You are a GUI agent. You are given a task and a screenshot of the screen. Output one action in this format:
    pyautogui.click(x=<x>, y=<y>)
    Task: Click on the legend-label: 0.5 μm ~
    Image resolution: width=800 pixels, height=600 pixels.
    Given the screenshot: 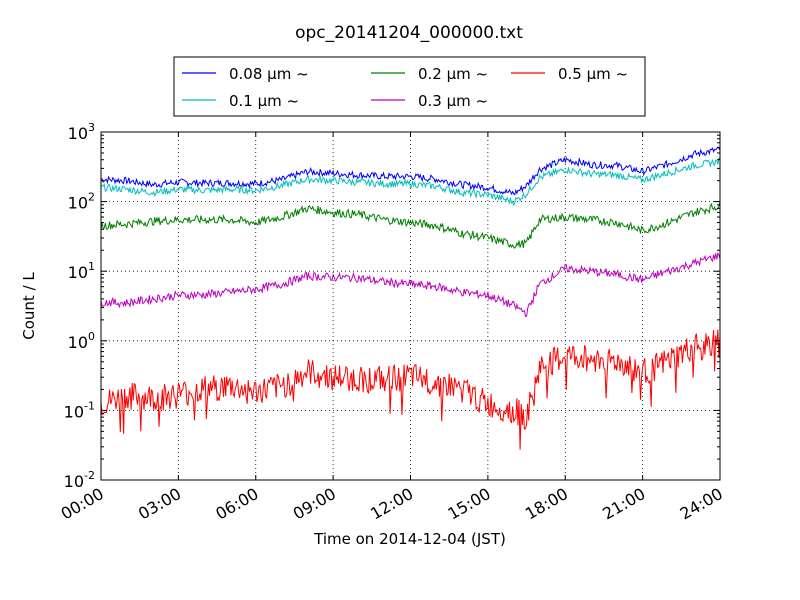 What is the action you would take?
    pyautogui.click(x=593, y=74)
    